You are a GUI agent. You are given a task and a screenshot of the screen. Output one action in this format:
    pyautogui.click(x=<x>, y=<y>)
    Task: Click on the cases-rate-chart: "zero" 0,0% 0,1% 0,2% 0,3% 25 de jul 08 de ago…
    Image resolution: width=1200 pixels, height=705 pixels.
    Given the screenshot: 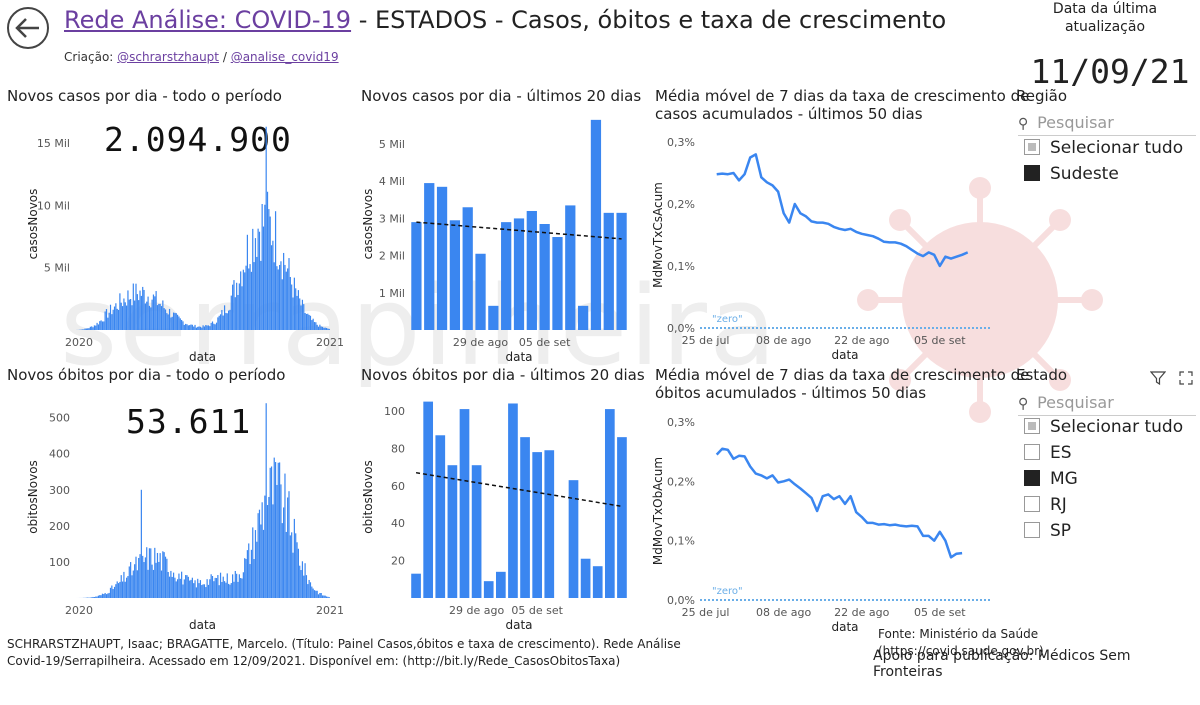 What is the action you would take?
    pyautogui.click(x=822, y=242)
    